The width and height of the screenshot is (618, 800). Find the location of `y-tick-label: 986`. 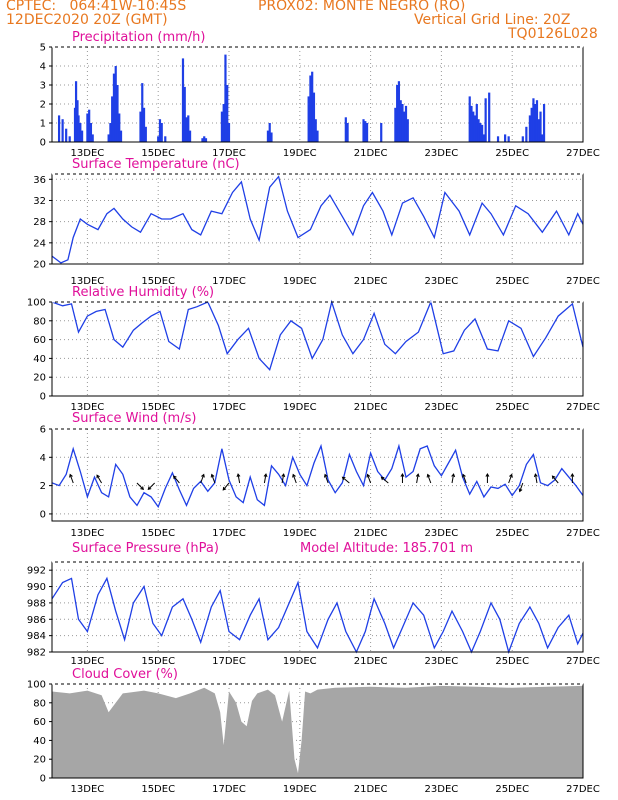

y-tick-label: 986 is located at coordinates (36, 620).